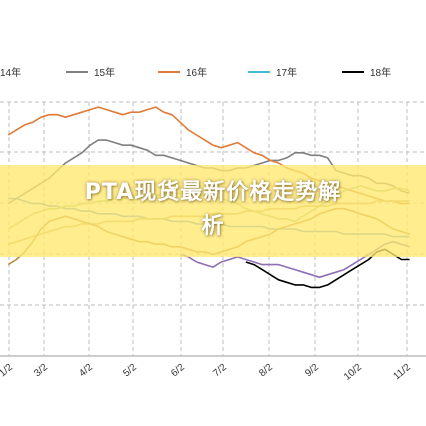 The height and width of the screenshot is (426, 426). I want to click on legend-label: 16年, so click(196, 72).